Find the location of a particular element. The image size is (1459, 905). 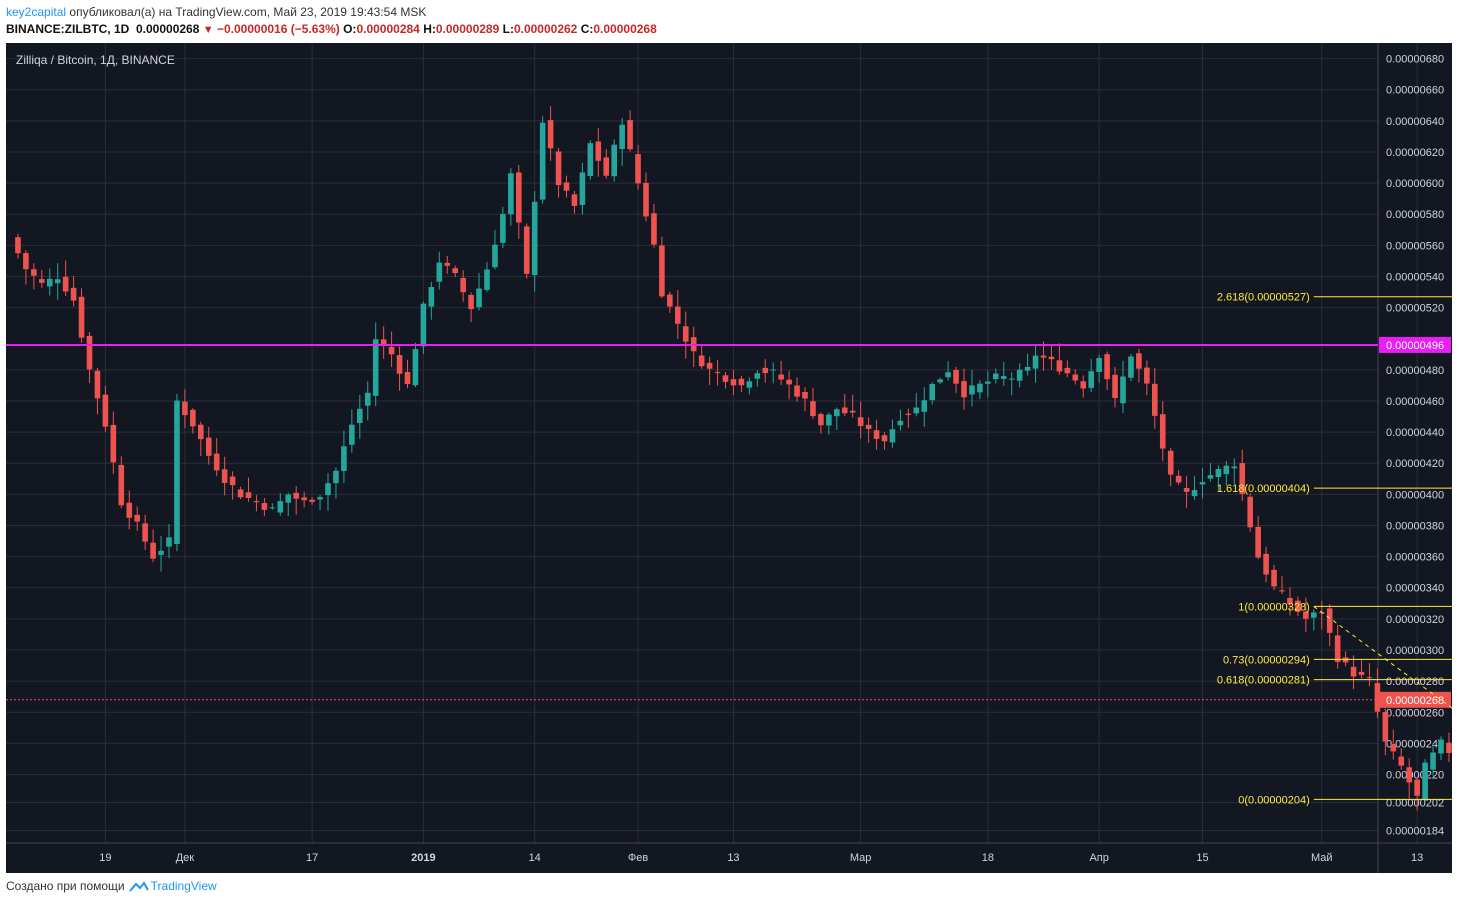

x-tick-label: 15 is located at coordinates (1202, 858).